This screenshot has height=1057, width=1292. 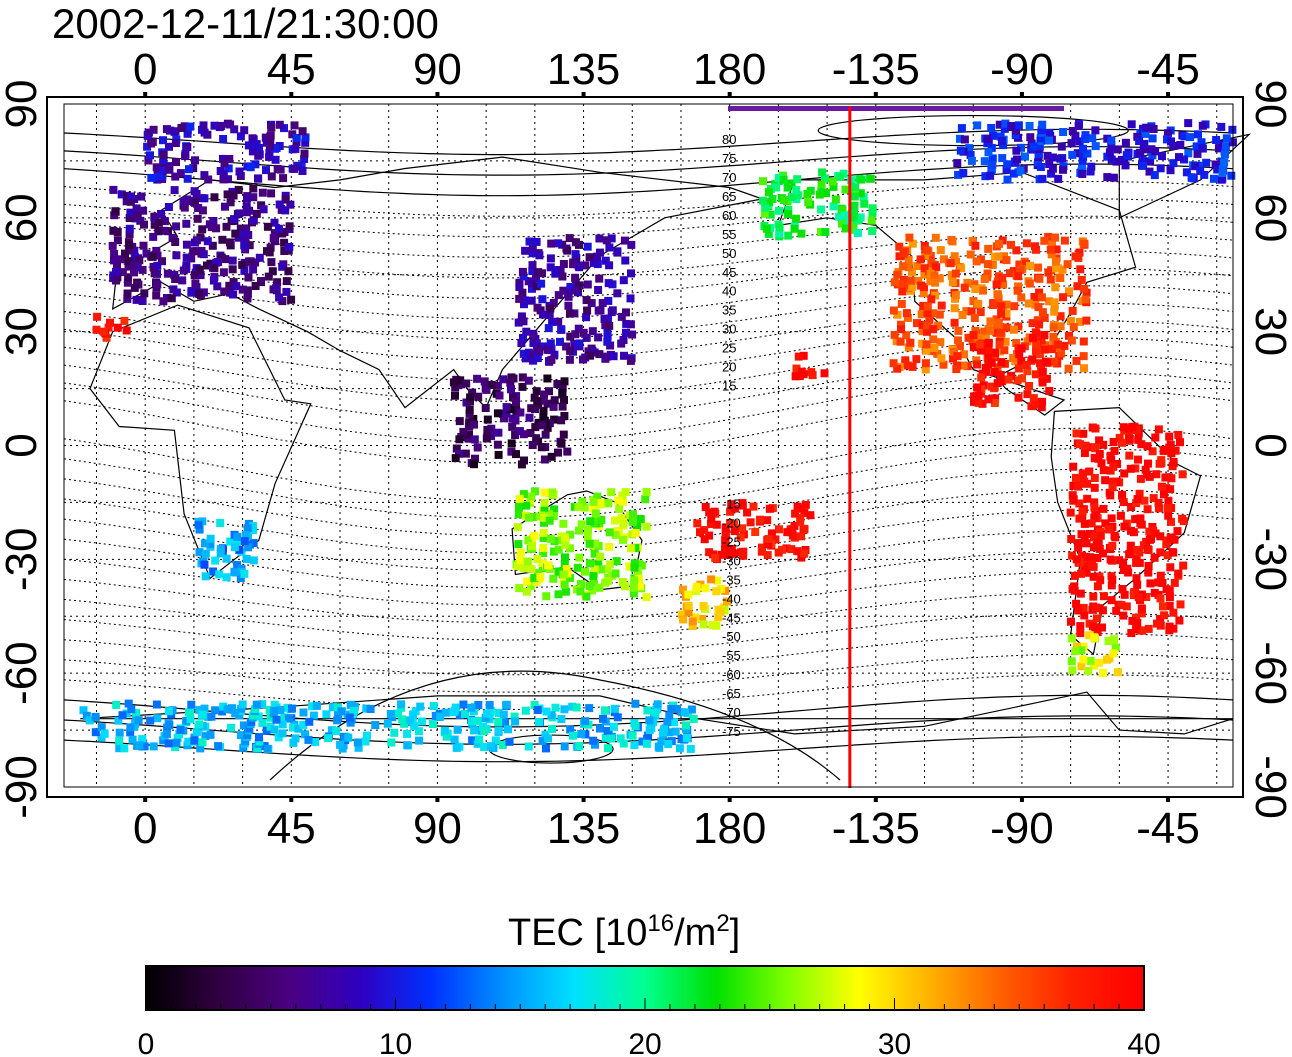 I want to click on bottom-lon-tick: -135, so click(x=876, y=828).